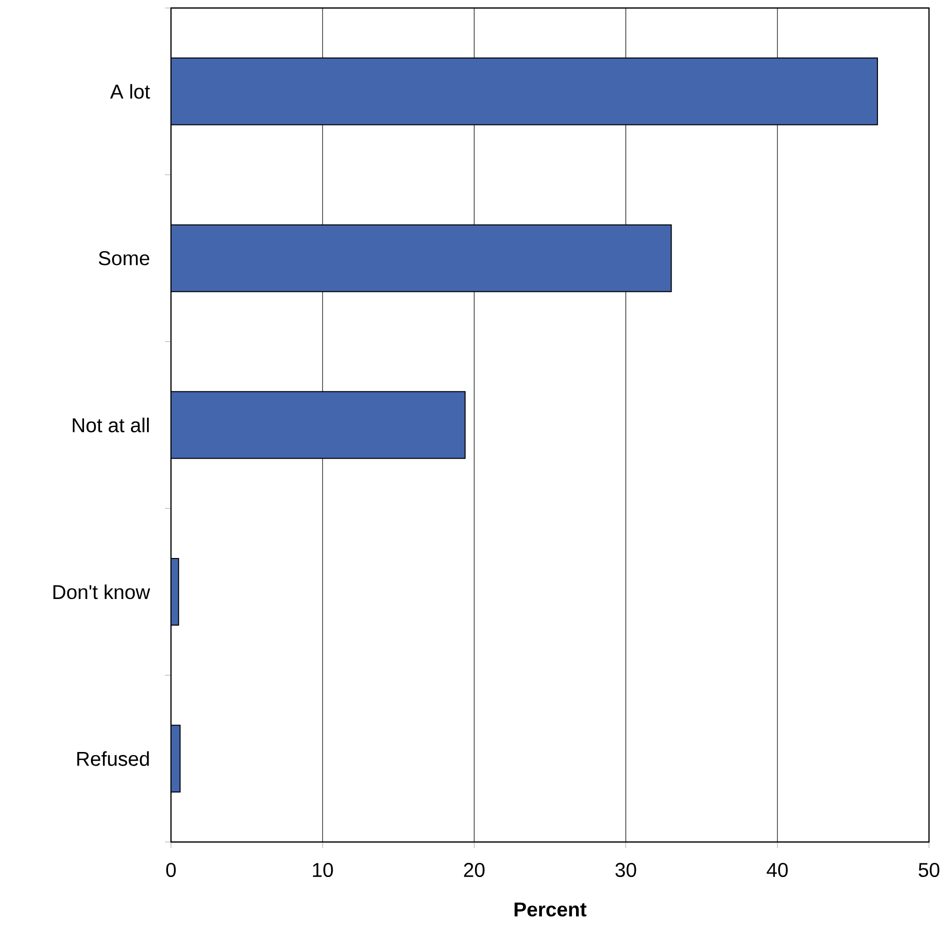 The width and height of the screenshot is (947, 947). What do you see at coordinates (124, 258) in the screenshot?
I see `y-tick-label: Some` at bounding box center [124, 258].